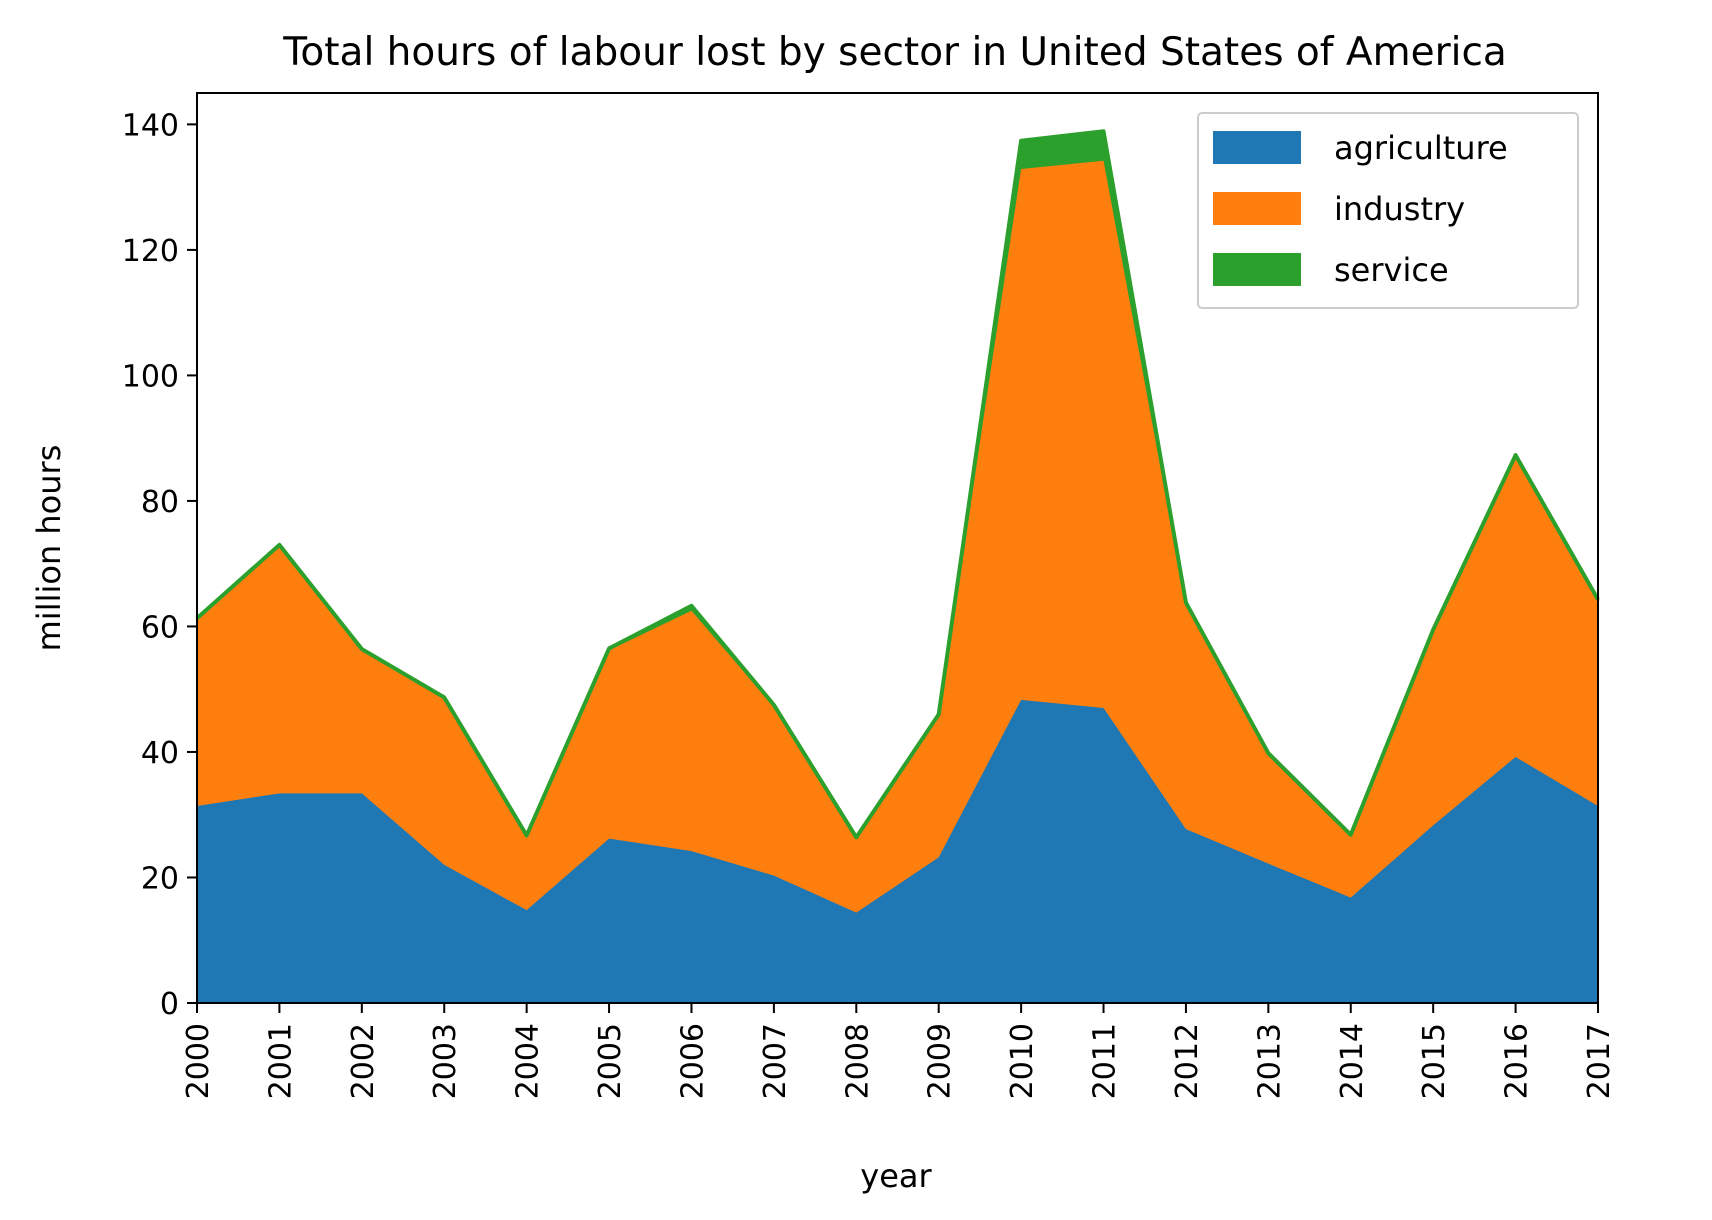  I want to click on x-tick-label: 2014, so click(1352, 1061).